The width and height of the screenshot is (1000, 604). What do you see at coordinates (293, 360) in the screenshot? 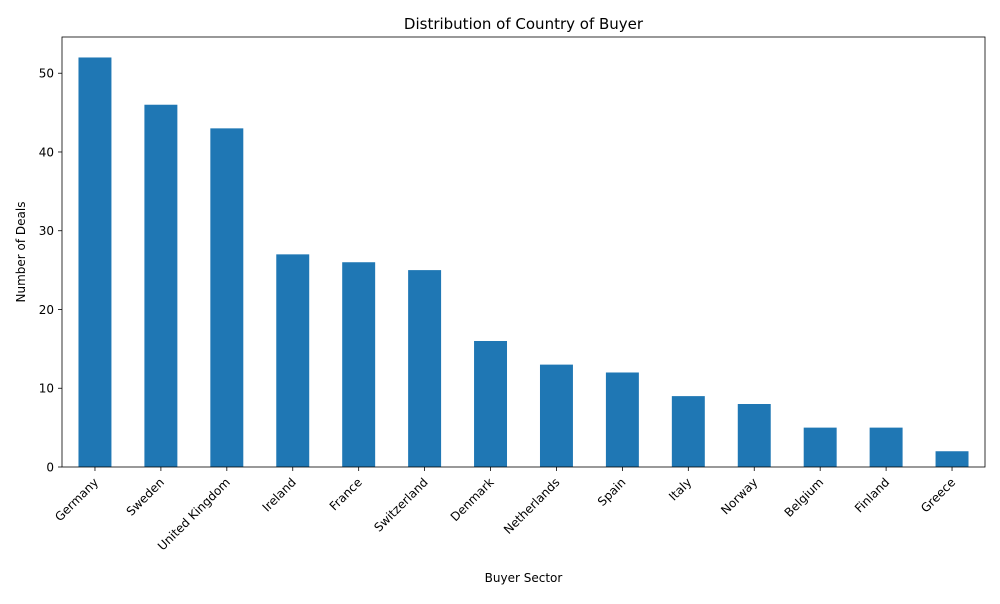
I see `bar-ireland` at bounding box center [293, 360].